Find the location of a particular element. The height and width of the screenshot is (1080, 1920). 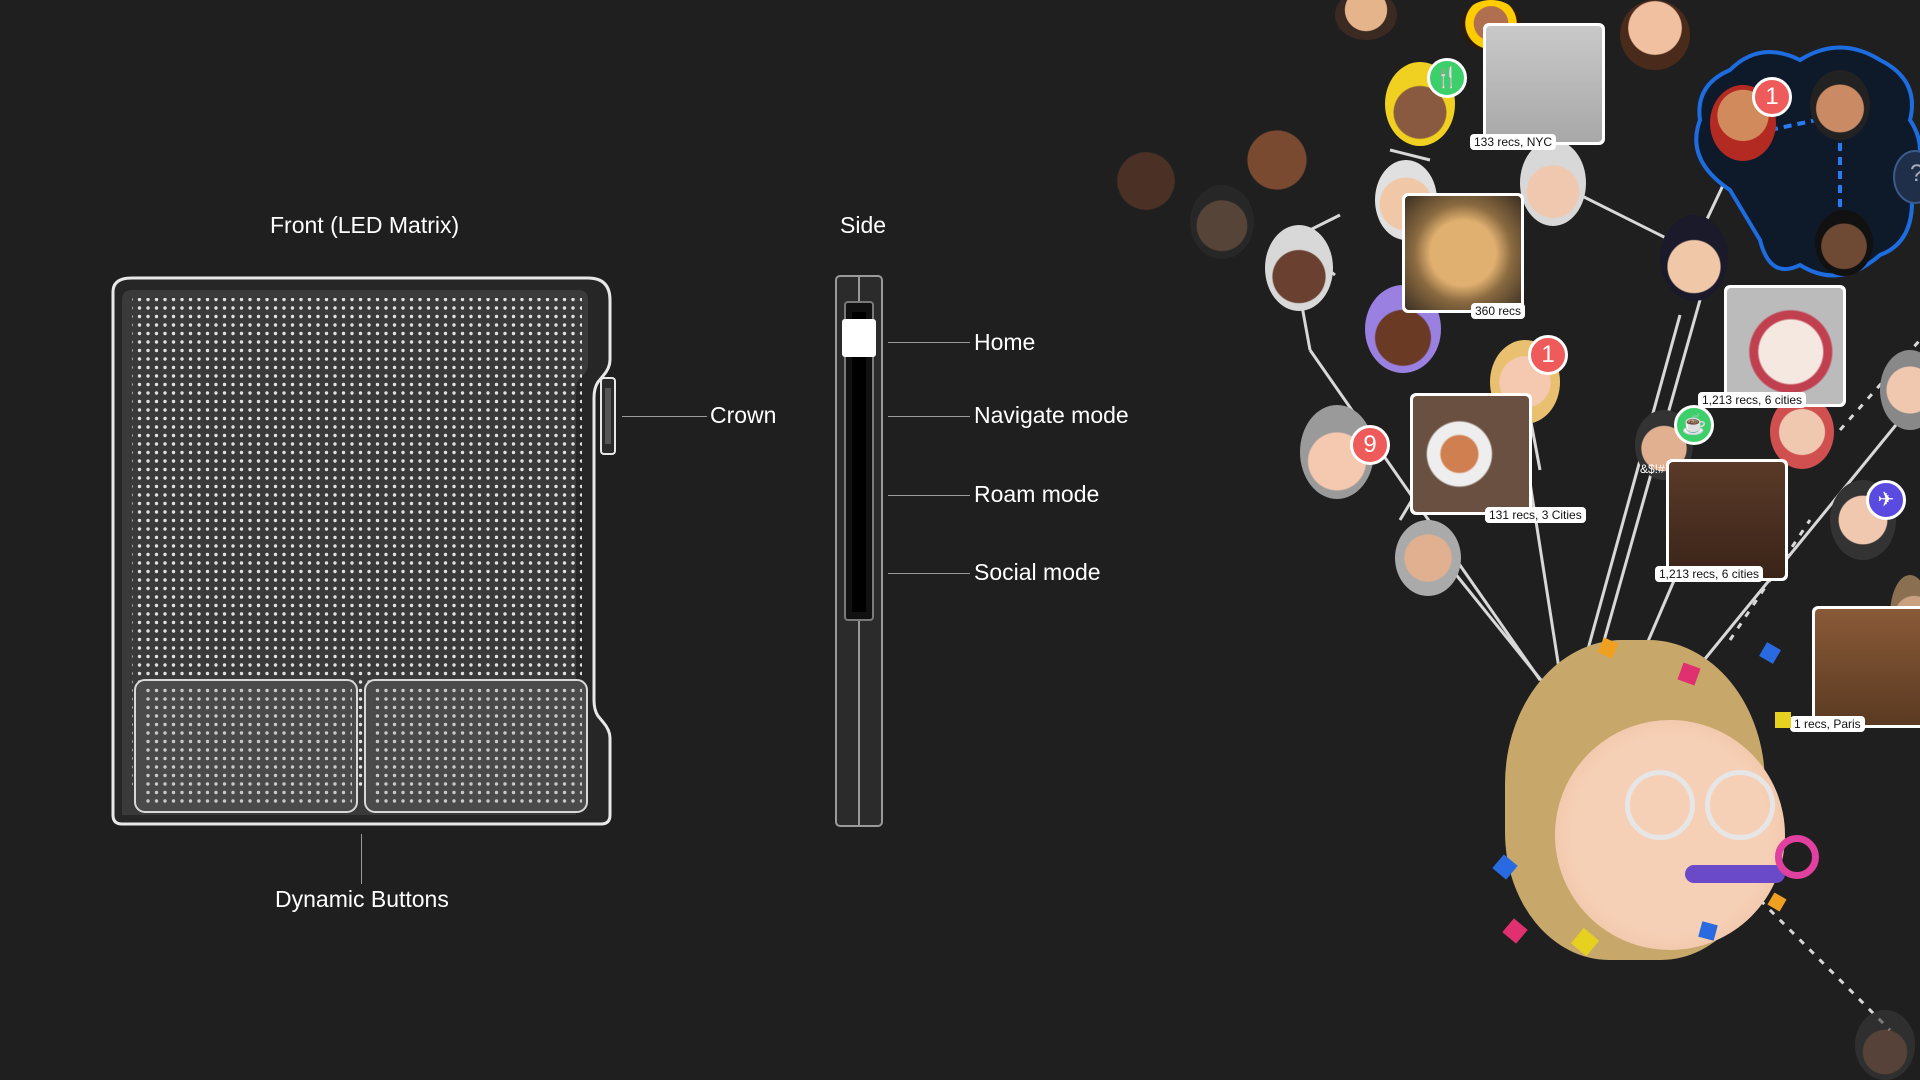

travel-badge: ✈ is located at coordinates (1886, 500).